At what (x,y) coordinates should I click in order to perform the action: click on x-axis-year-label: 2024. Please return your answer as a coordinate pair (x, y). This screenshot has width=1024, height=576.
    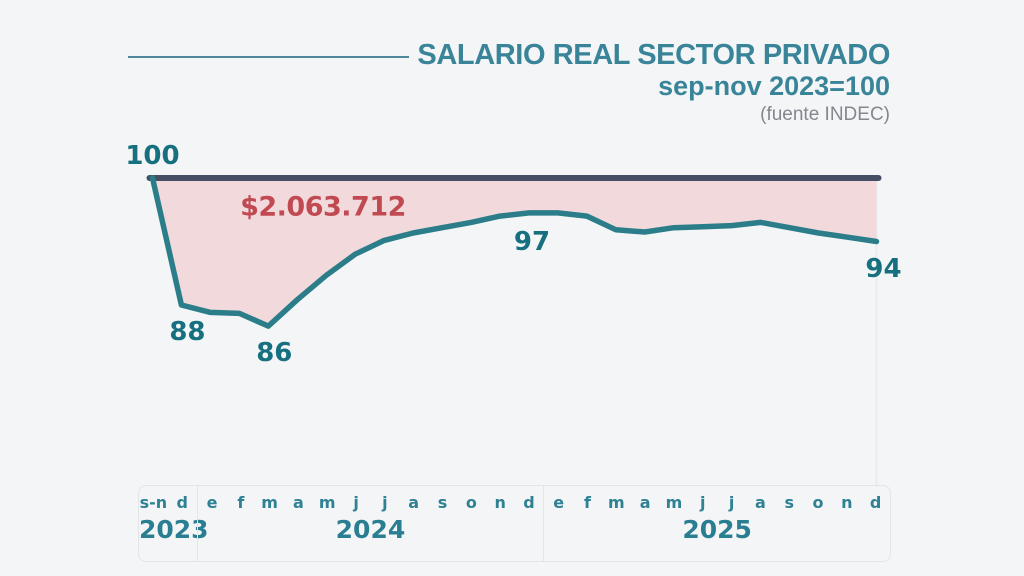
    Looking at the image, I should click on (370, 529).